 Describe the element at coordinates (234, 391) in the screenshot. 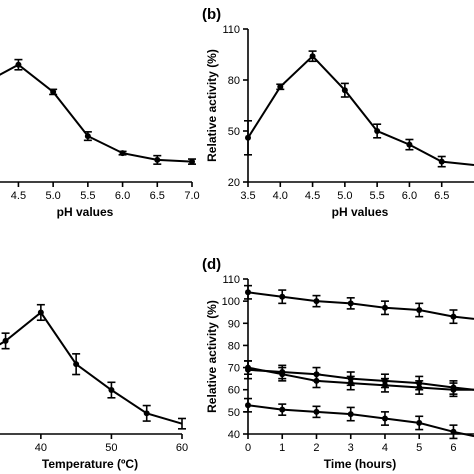

I see `y-tick-label: 60` at that location.